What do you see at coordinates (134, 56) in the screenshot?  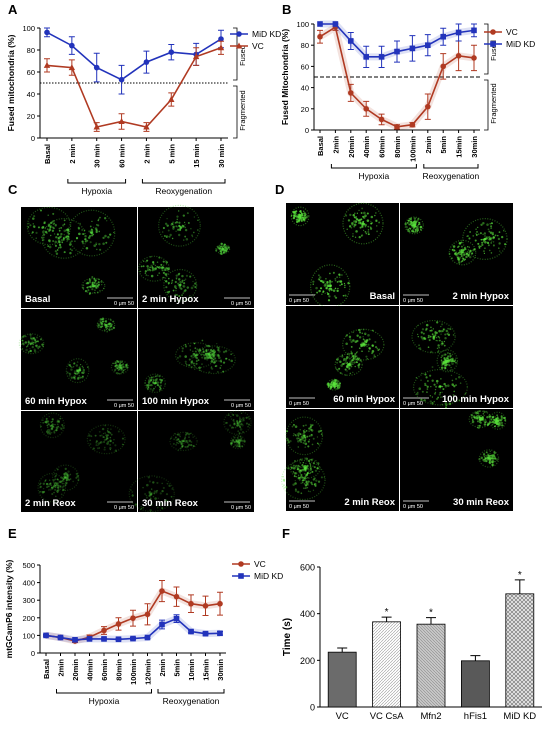 I see `plot-A-mid-kd-line` at bounding box center [134, 56].